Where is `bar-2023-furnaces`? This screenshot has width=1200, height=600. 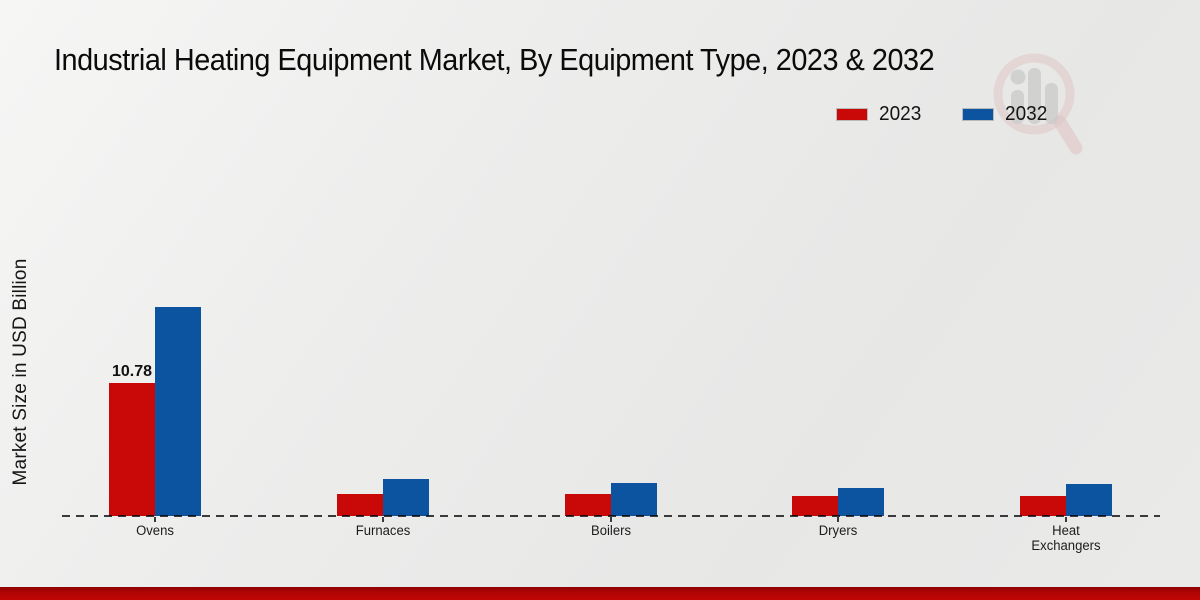
bar-2023-furnaces is located at coordinates (360, 504).